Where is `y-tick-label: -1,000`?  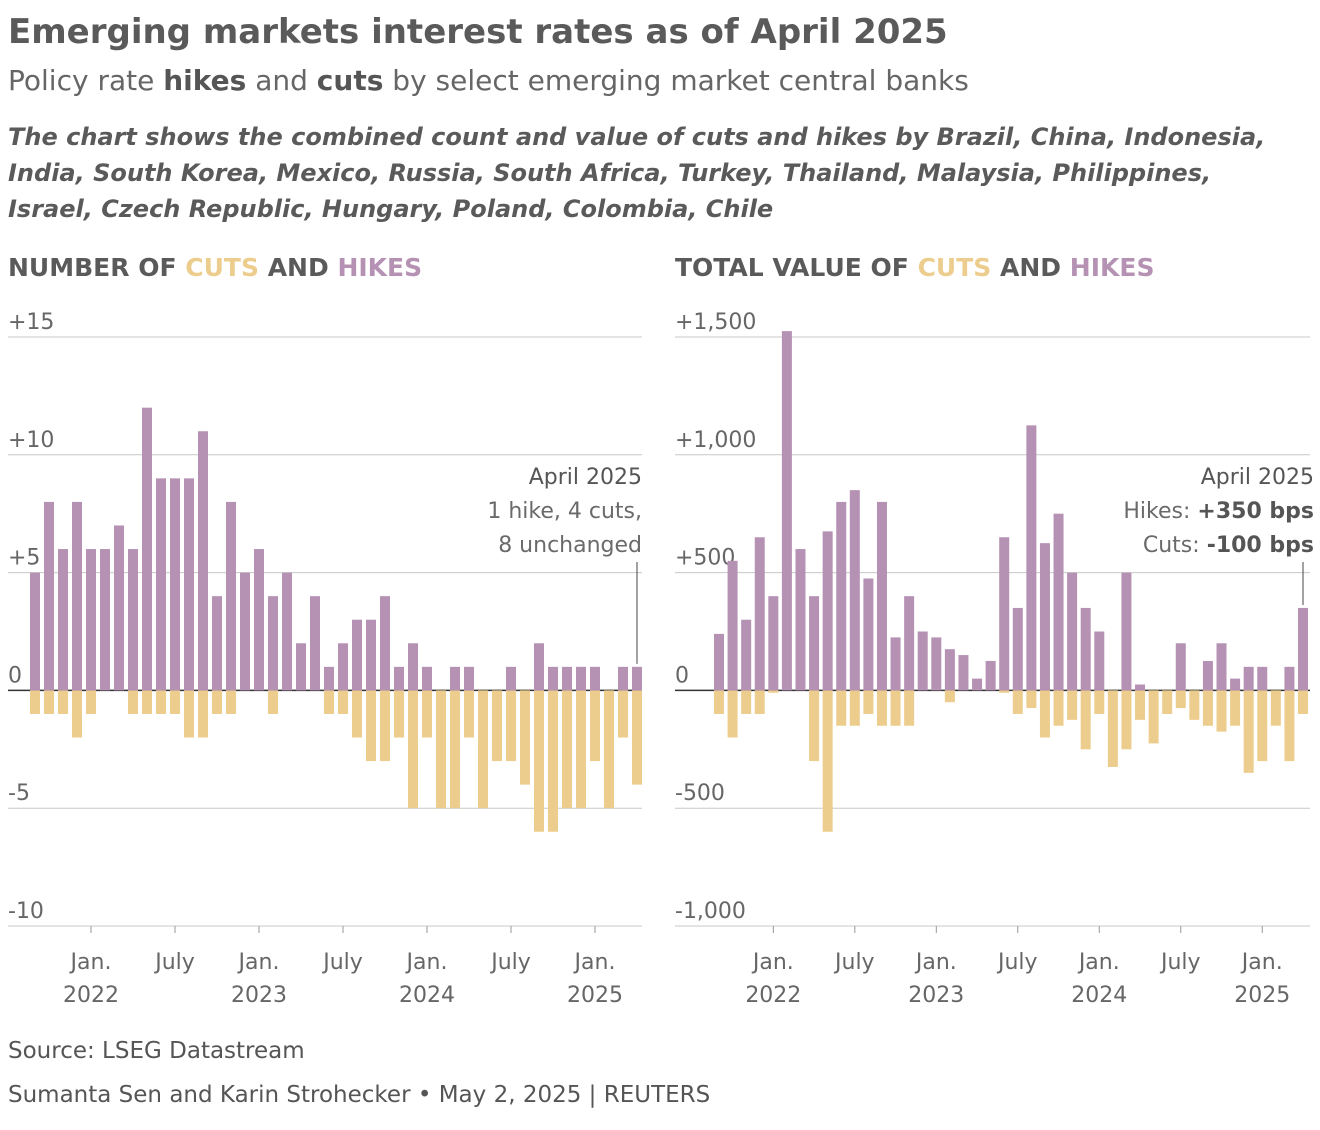 y-tick-label: -1,000 is located at coordinates (710, 911).